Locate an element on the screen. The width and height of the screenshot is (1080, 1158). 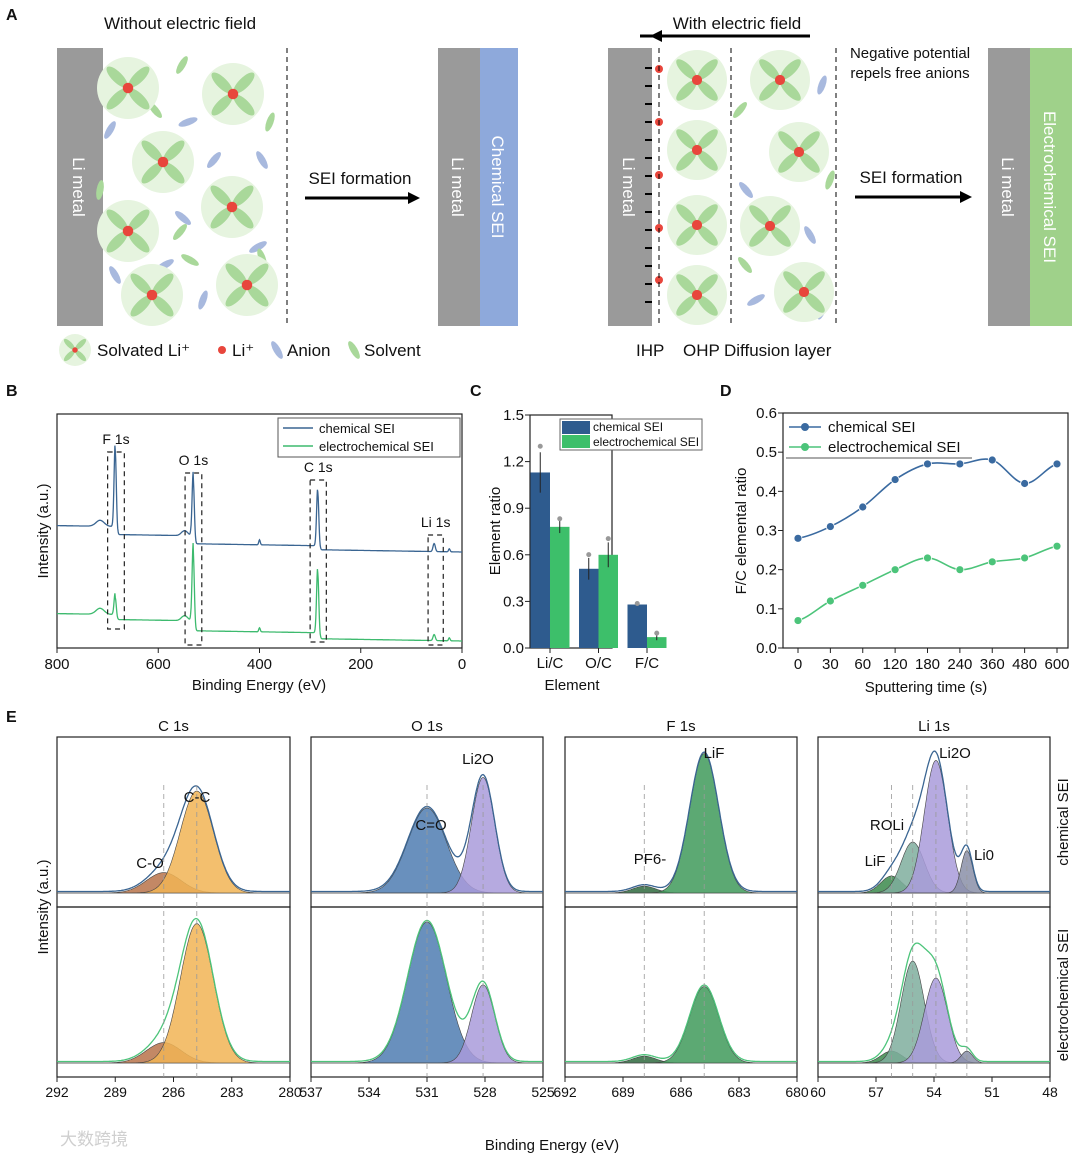
d-ytick-label: 0.6 is located at coordinates (766, 413).